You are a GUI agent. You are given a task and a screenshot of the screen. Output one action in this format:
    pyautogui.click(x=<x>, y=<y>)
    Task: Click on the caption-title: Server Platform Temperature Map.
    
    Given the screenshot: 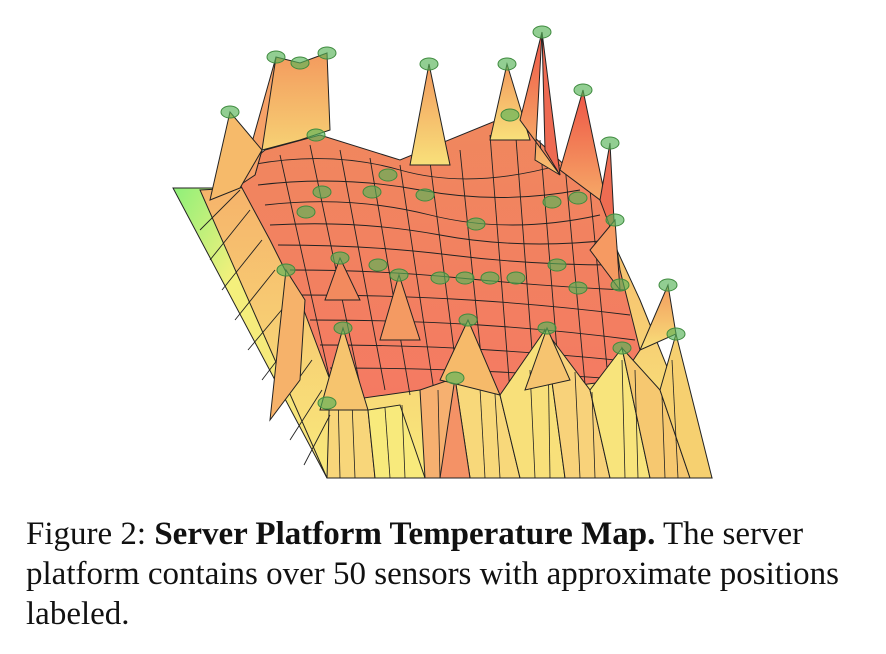 What is the action you would take?
    pyautogui.click(x=405, y=534)
    